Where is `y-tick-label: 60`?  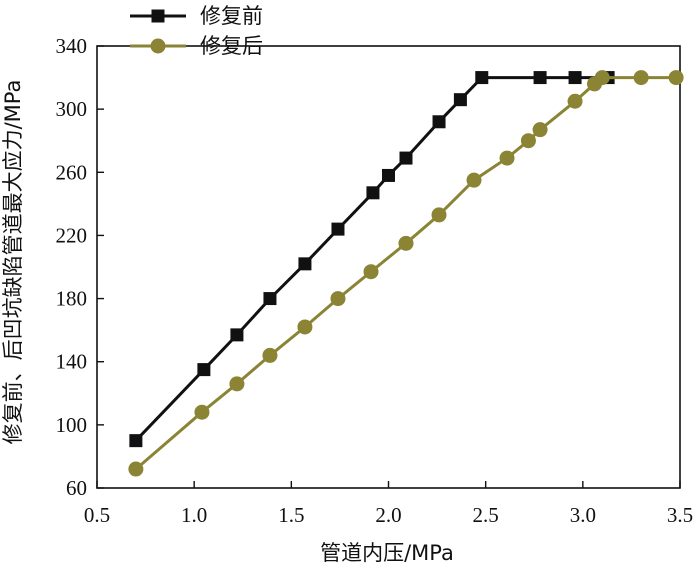 y-tick-label: 60 is located at coordinates (76, 488).